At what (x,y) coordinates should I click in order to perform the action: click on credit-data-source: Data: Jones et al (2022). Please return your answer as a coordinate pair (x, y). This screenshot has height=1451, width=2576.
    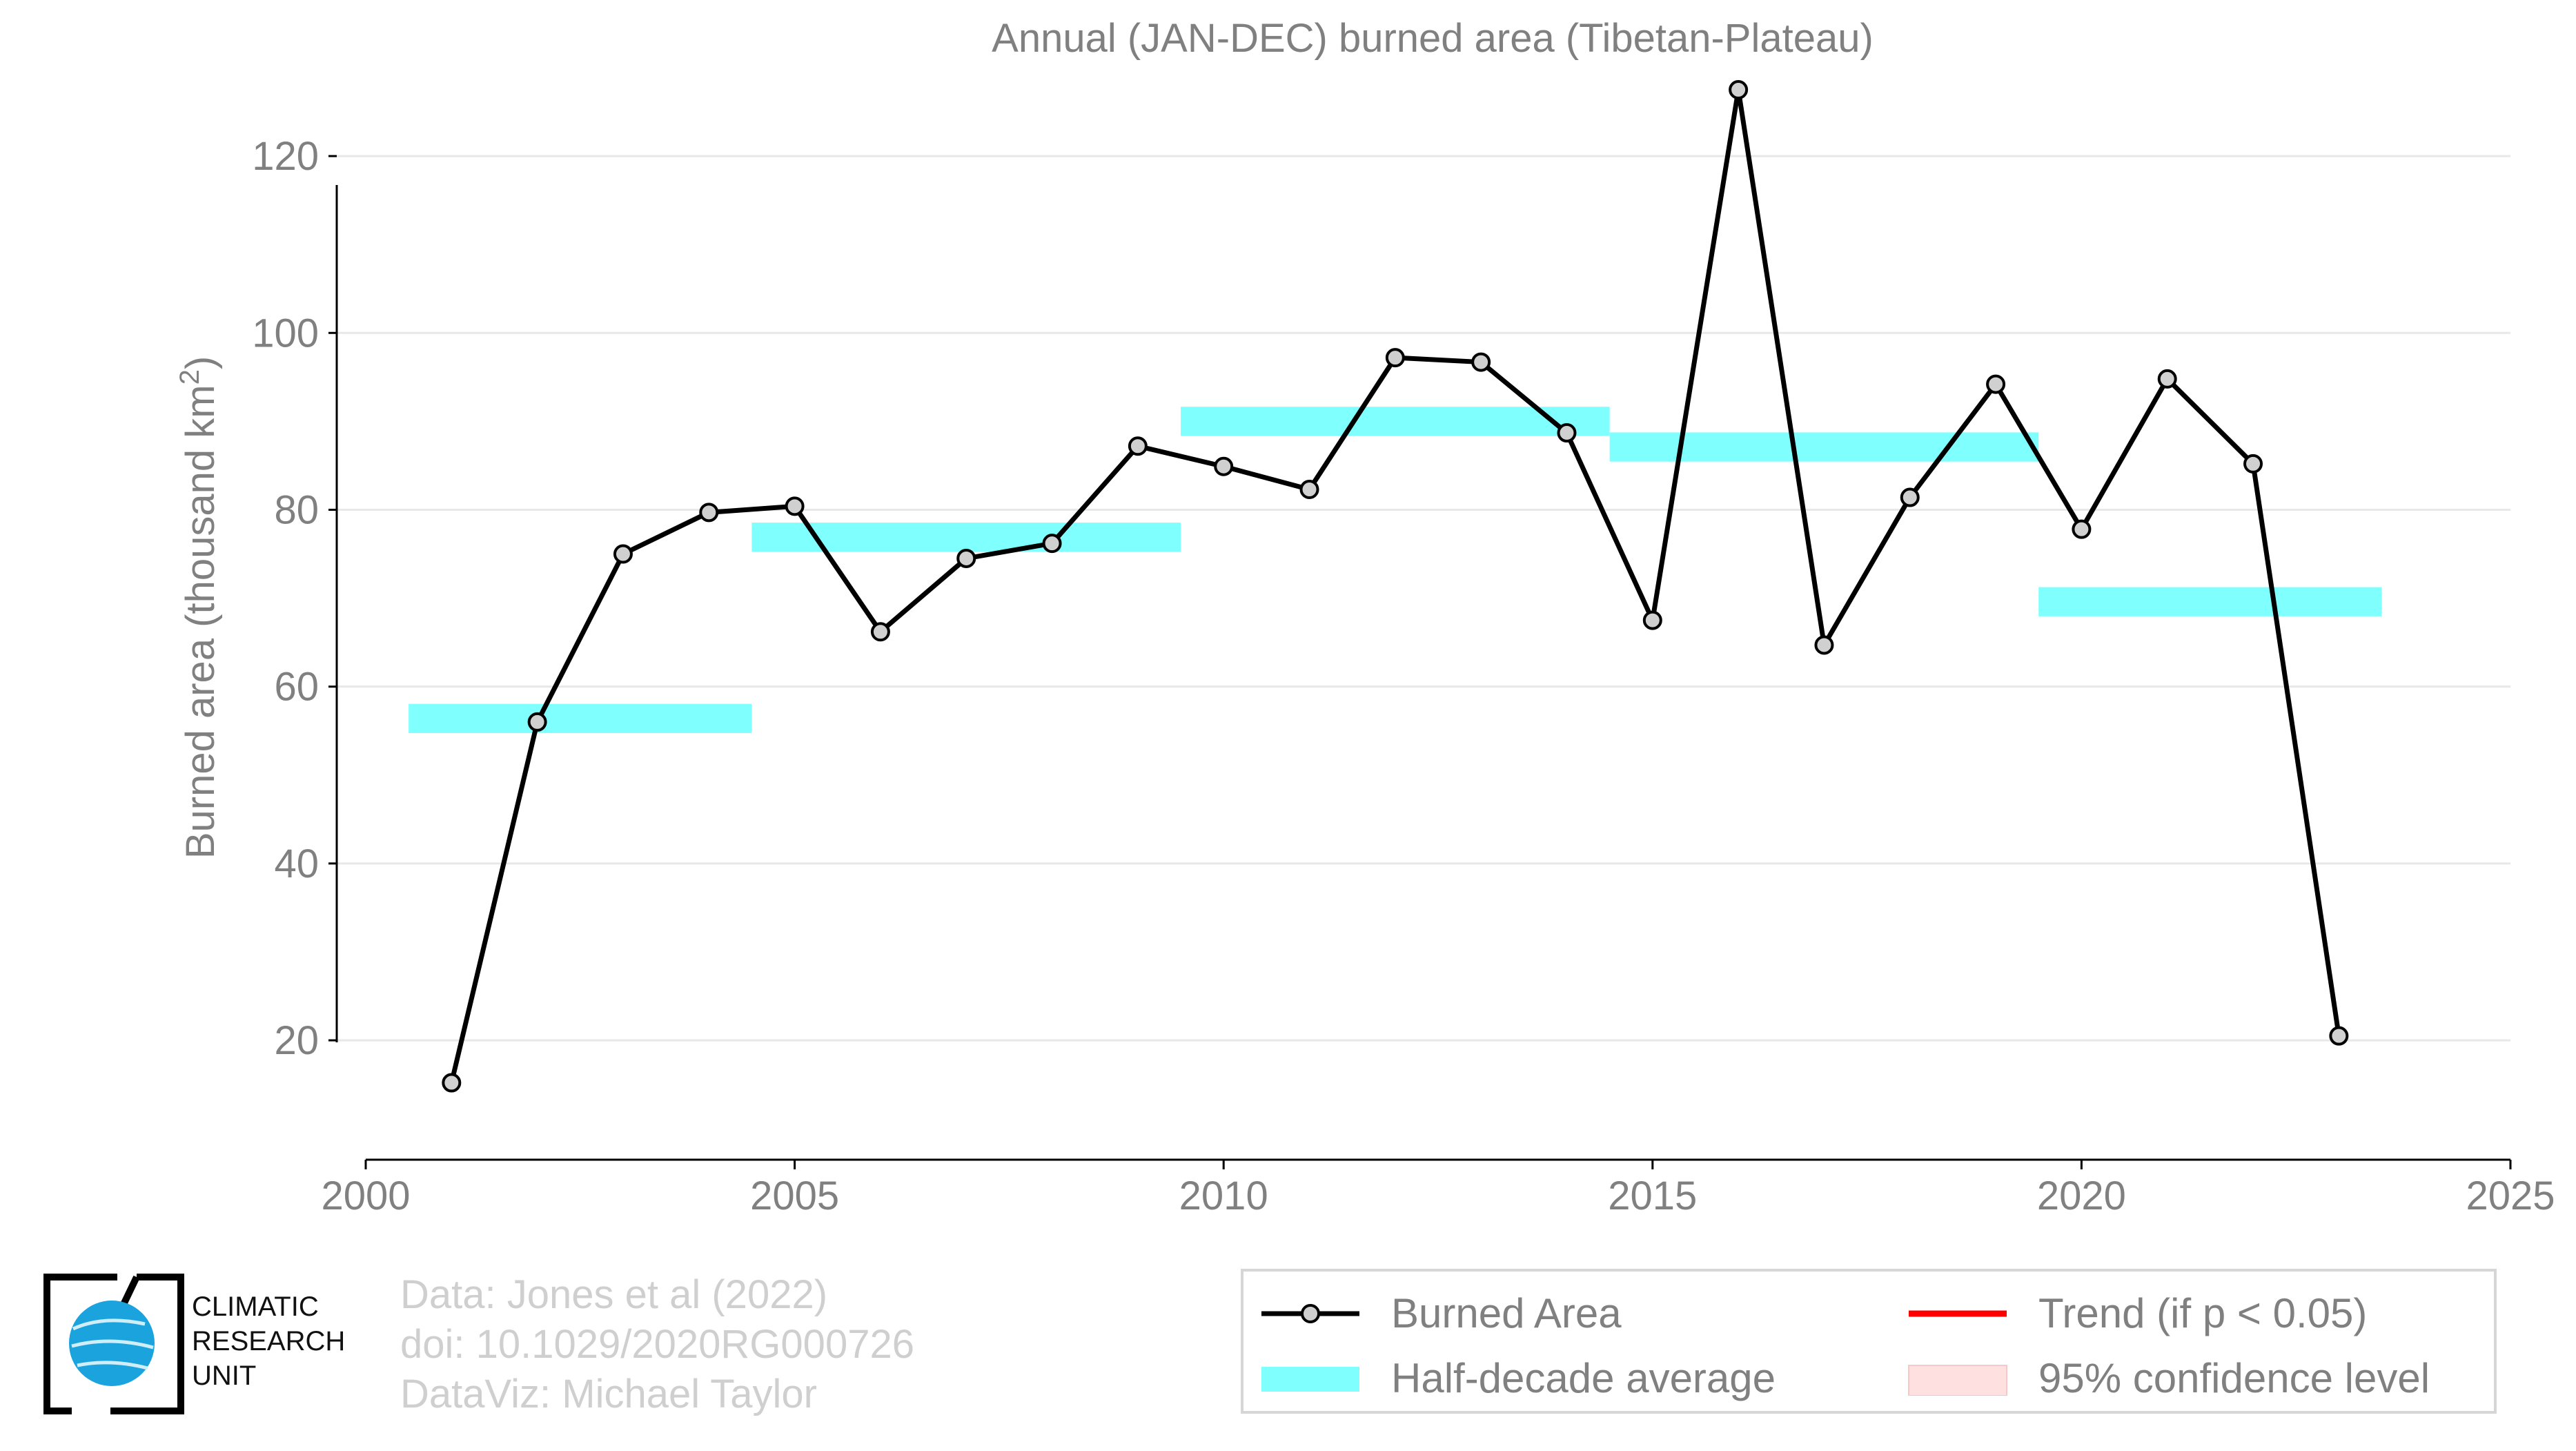
    Looking at the image, I should click on (614, 1294).